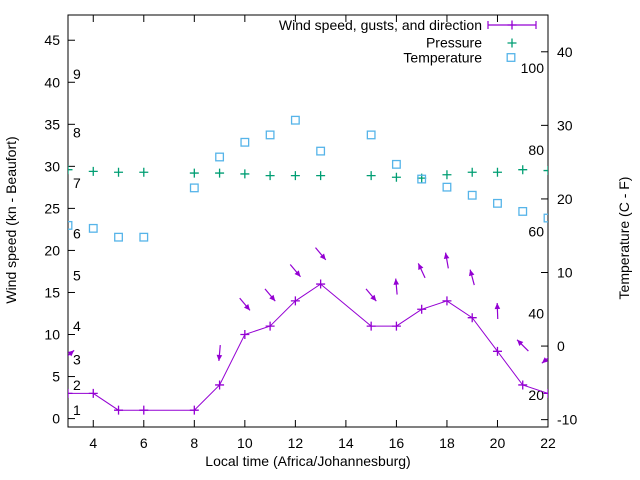  Describe the element at coordinates (567, 420) in the screenshot. I see `celsius-tick-label: -10` at that location.